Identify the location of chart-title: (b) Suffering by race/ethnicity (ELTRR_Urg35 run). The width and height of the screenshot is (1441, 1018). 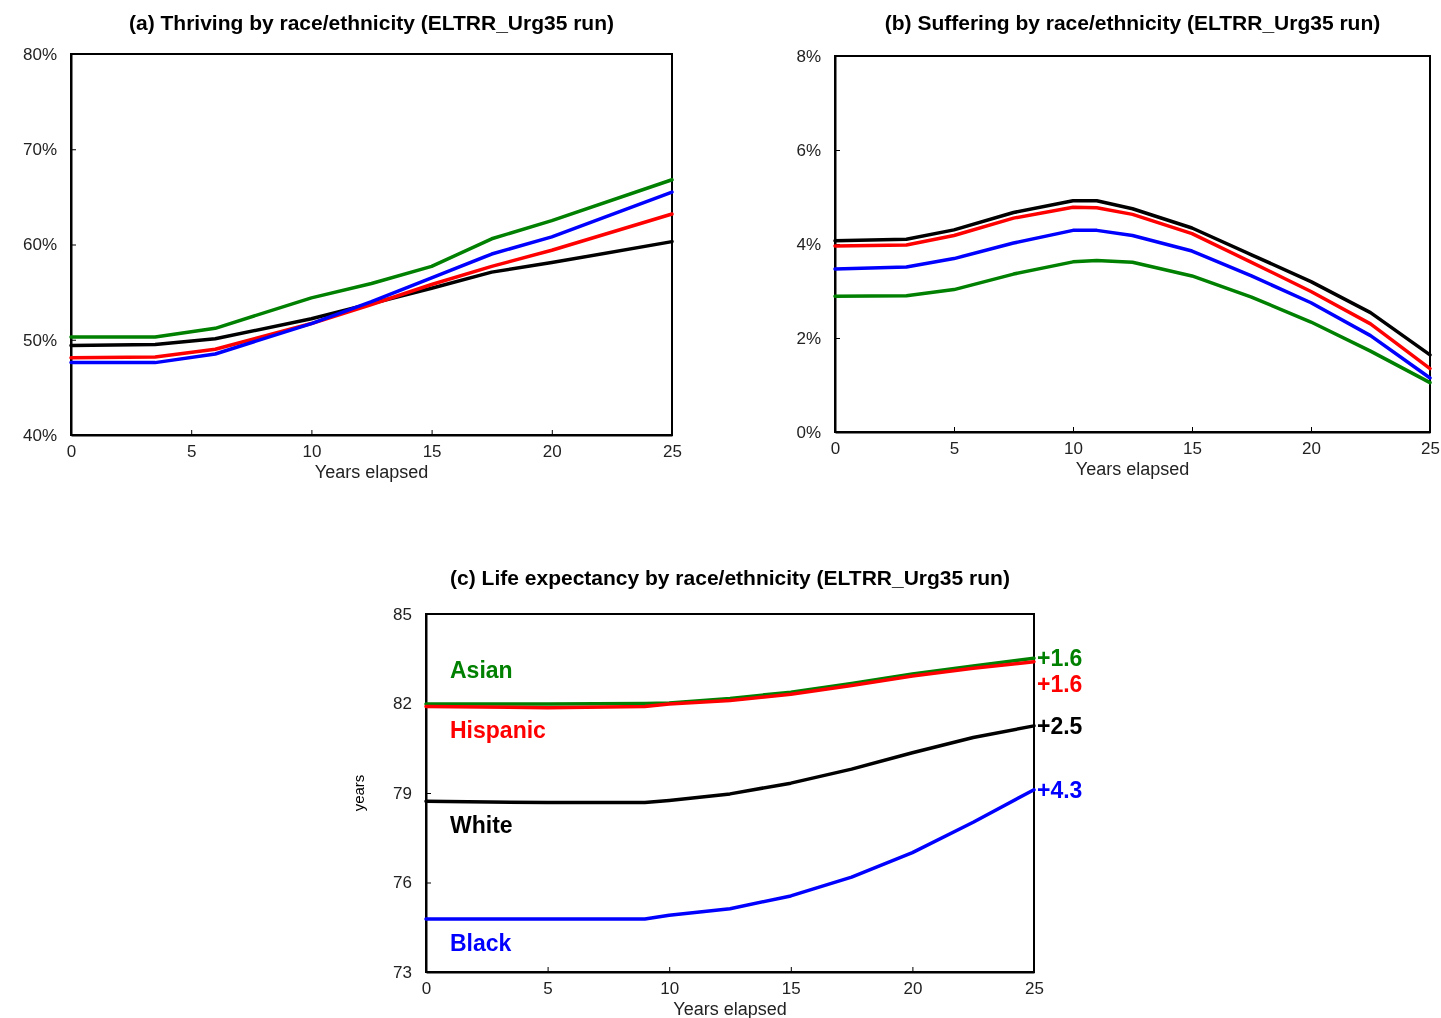
(1132, 22).